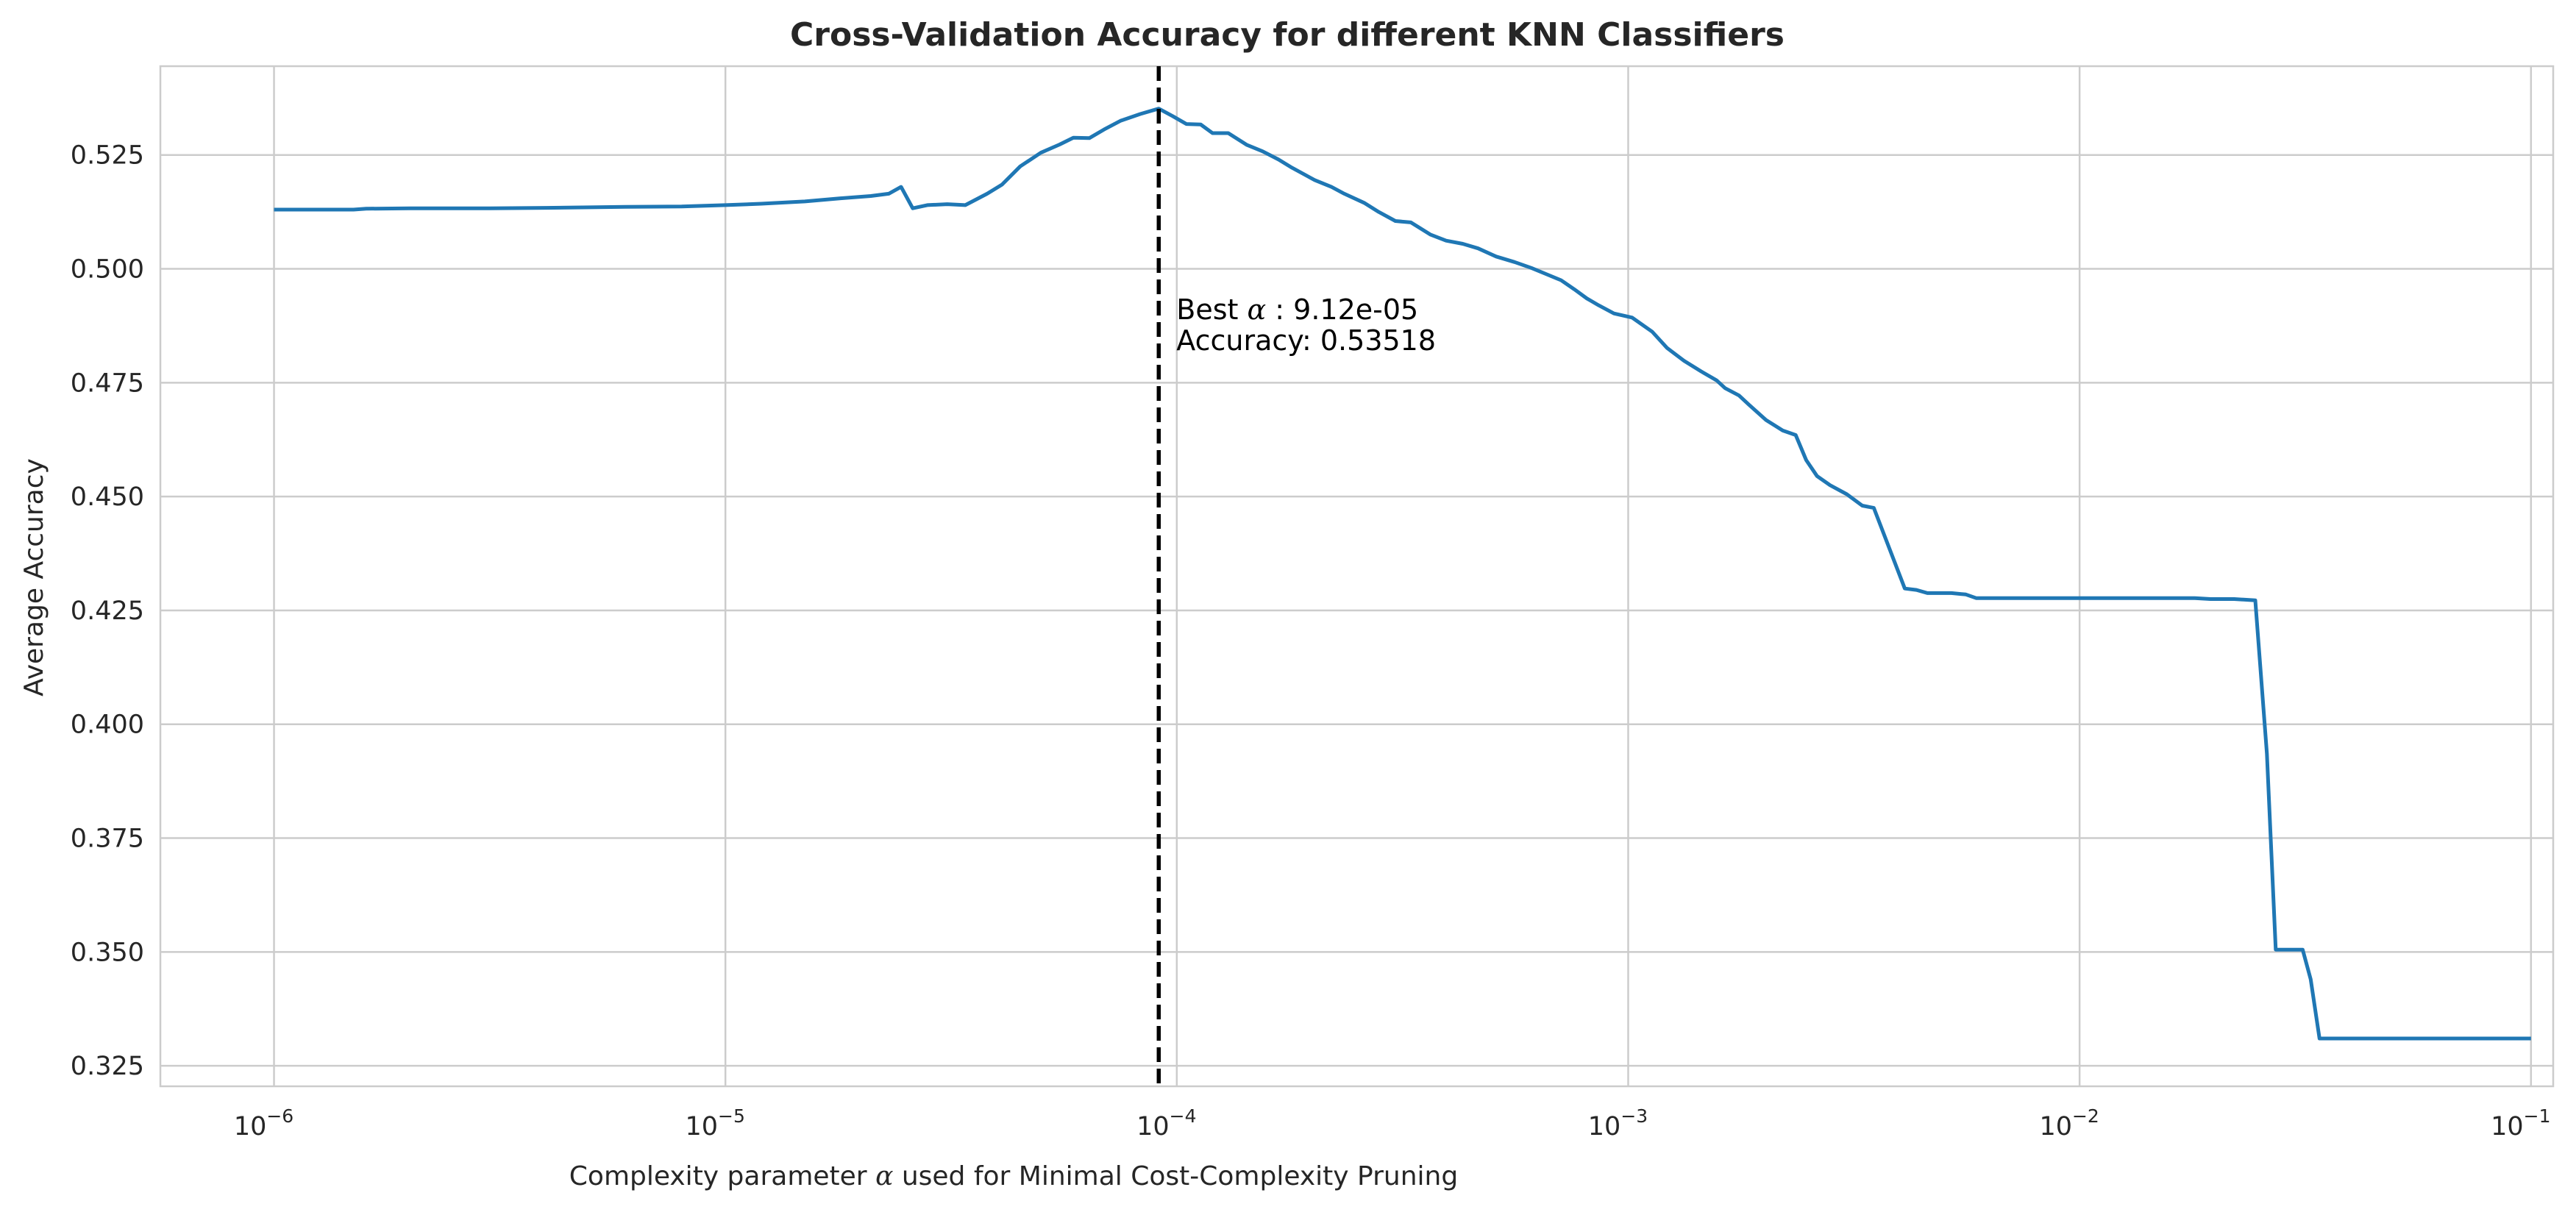 The height and width of the screenshot is (1215, 2576). Describe the element at coordinates (34, 577) in the screenshot. I see `y-axis-label: Average Accuracy` at that location.